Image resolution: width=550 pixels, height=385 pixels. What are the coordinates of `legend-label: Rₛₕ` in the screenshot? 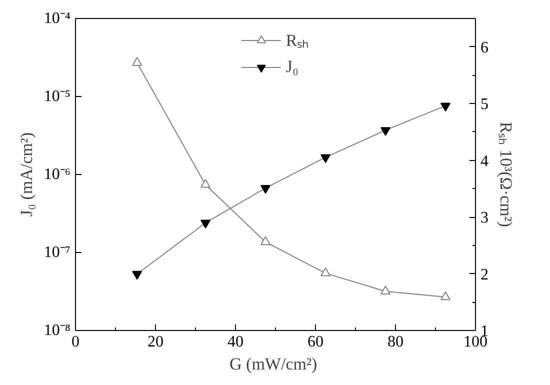 It's located at (298, 40).